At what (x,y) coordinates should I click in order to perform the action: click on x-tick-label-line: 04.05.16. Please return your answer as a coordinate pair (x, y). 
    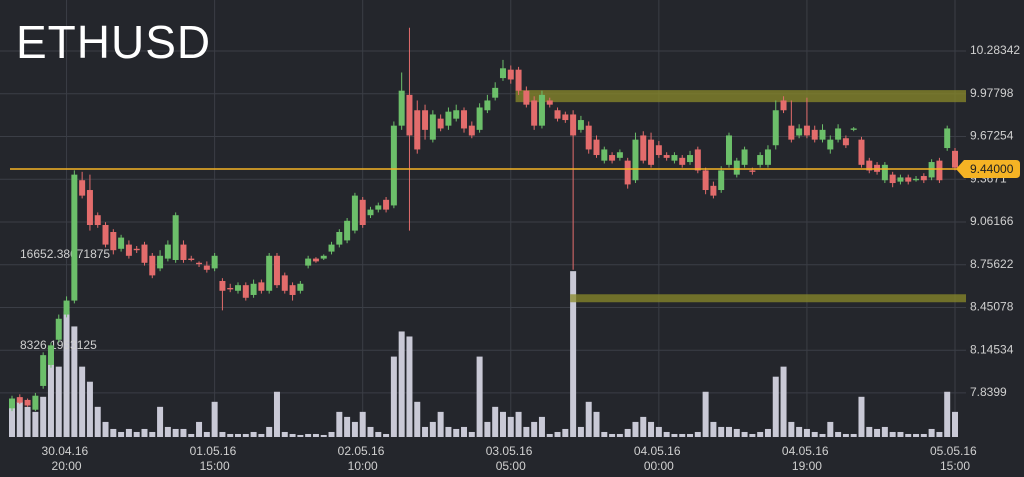
    Looking at the image, I should click on (659, 451).